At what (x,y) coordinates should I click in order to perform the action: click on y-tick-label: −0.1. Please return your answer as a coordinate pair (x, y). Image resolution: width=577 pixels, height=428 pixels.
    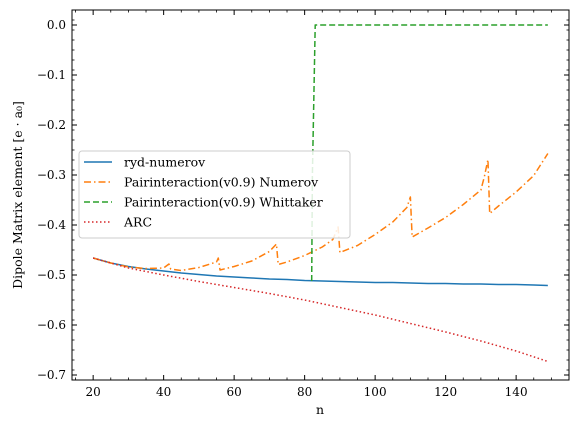
    Looking at the image, I should click on (51, 75).